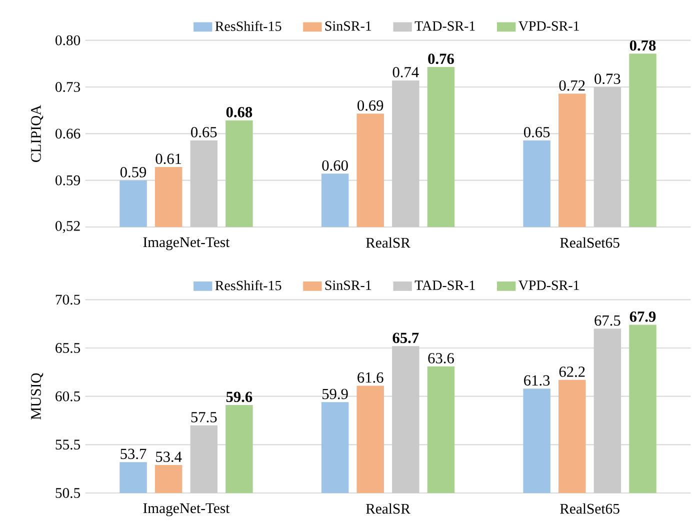 This screenshot has width=699, height=529. Describe the element at coordinates (607, 320) in the screenshot. I see `data-label: 67.5` at that location.